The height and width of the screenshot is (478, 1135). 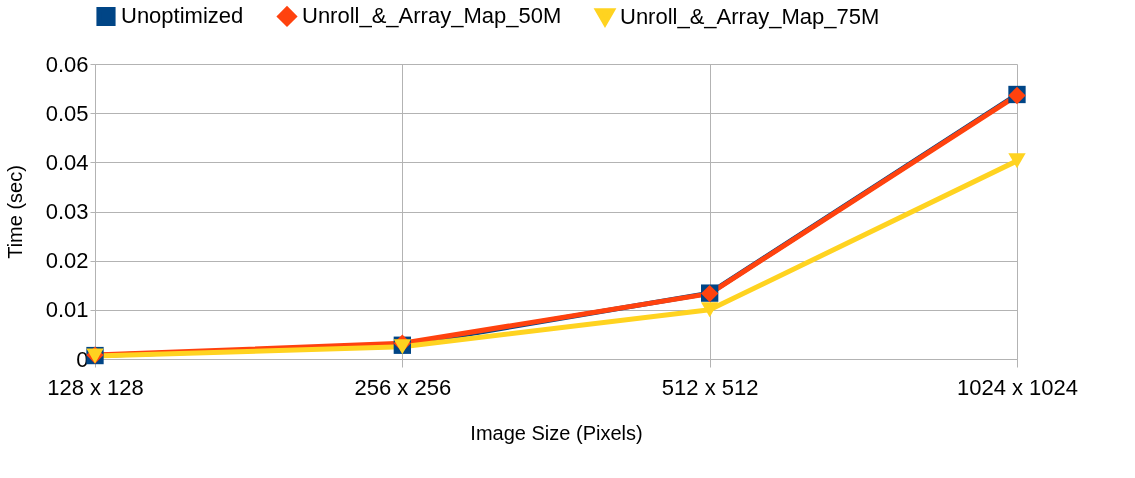 What do you see at coordinates (556, 432) in the screenshot?
I see `x-axis-title: Image Size (Pixels)` at bounding box center [556, 432].